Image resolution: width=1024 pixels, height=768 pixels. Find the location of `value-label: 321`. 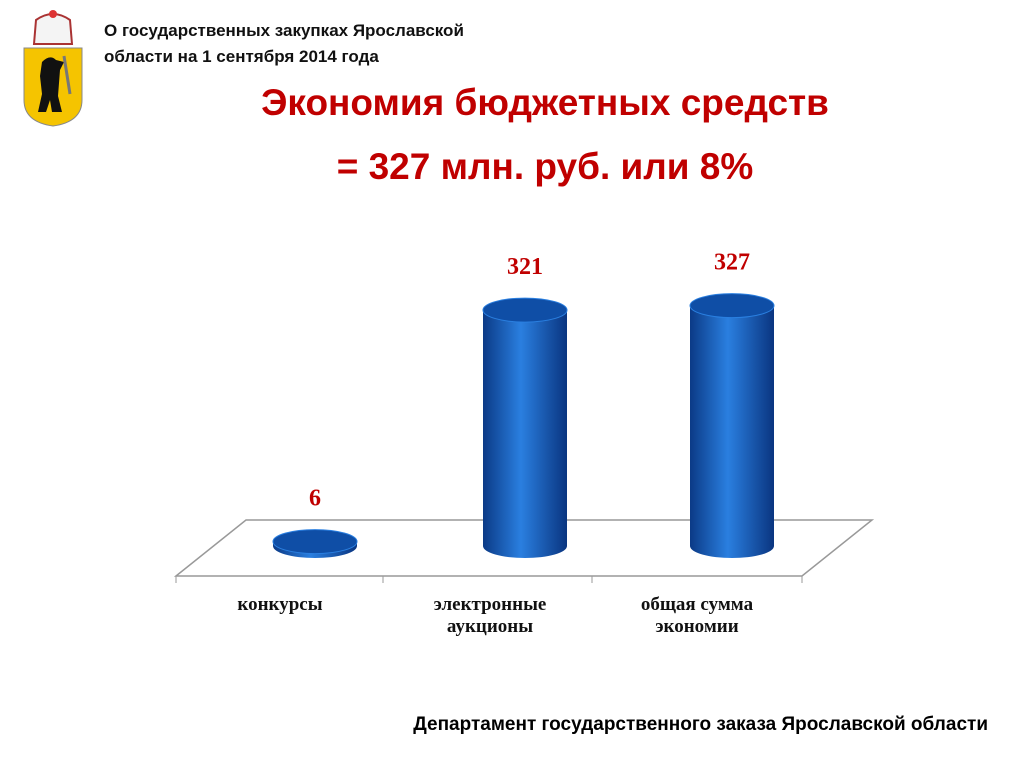

value-label: 321 is located at coordinates (525, 267).